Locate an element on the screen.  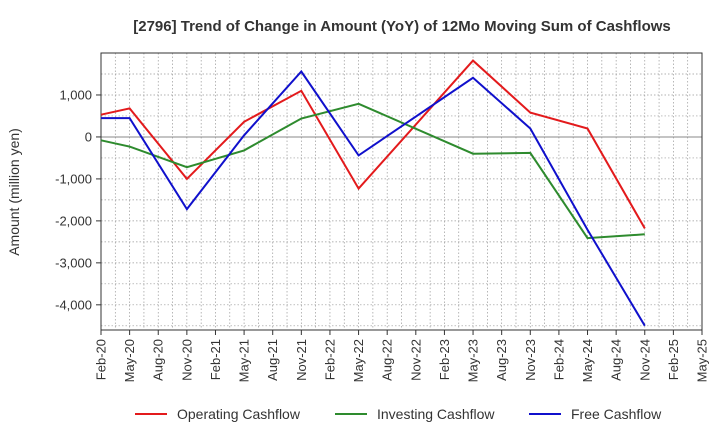
legend-label-operating-cashflow: Operating Cashflow is located at coordinates (239, 414).